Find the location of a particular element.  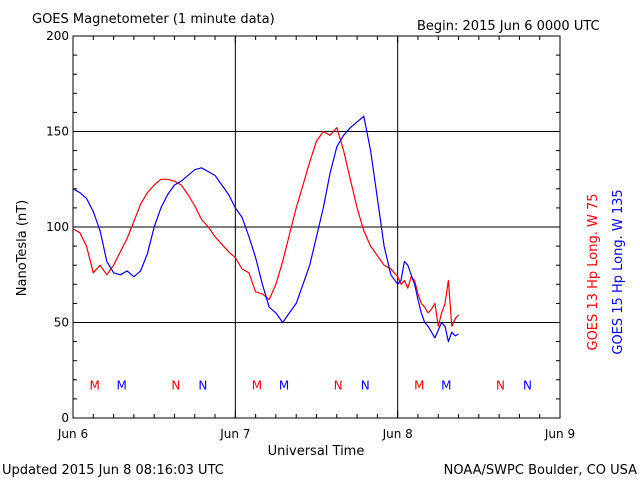

y-tick-label: 100 is located at coordinates (57, 227).